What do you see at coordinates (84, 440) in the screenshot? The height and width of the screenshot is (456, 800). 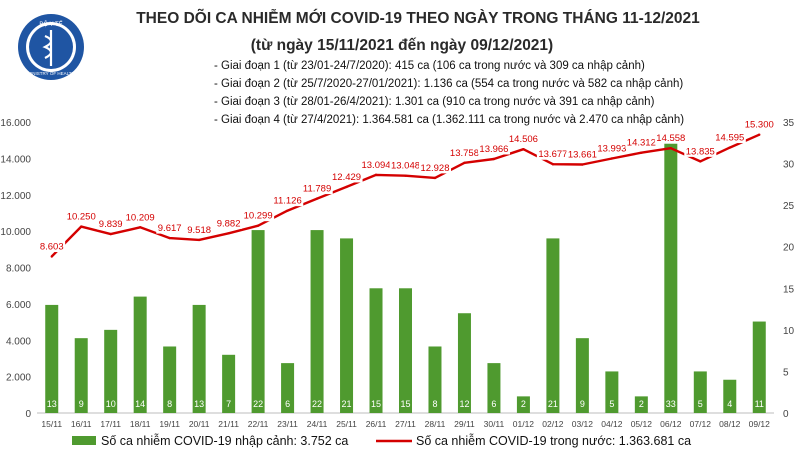 I see `legend-bar-swatch` at bounding box center [84, 440].